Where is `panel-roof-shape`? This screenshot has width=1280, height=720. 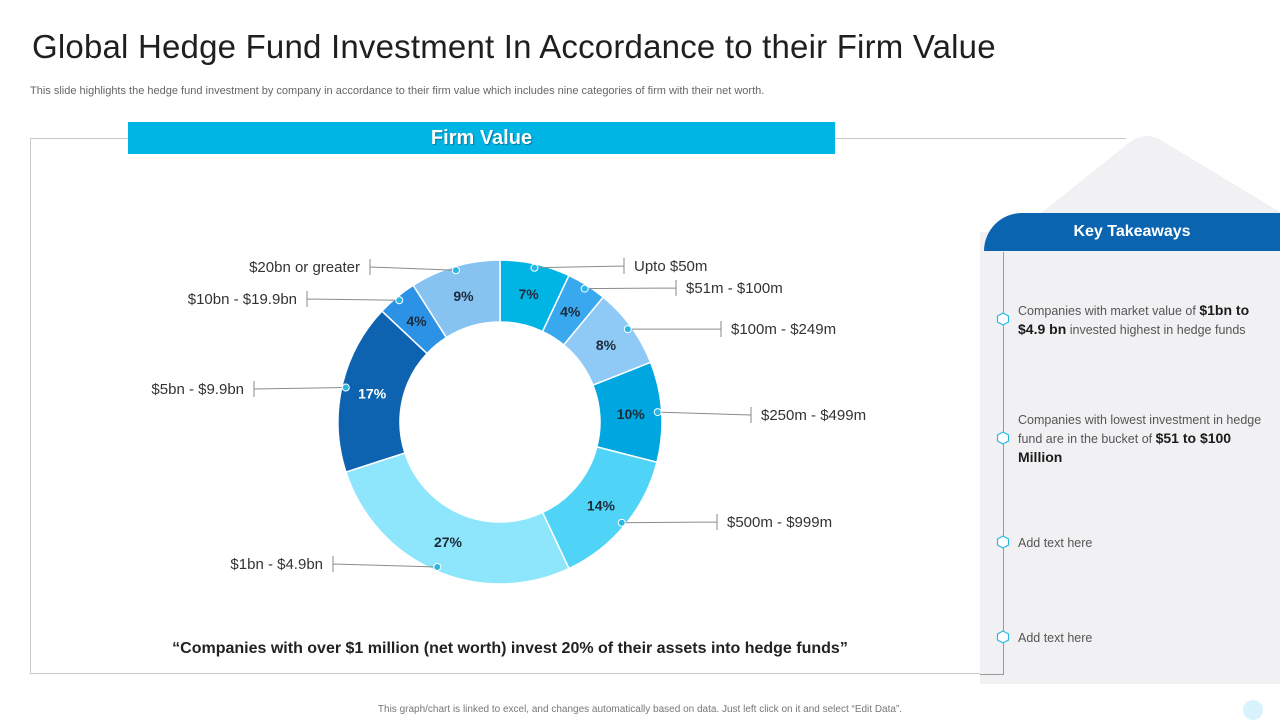 panel-roof-shape is located at coordinates (1150, 183).